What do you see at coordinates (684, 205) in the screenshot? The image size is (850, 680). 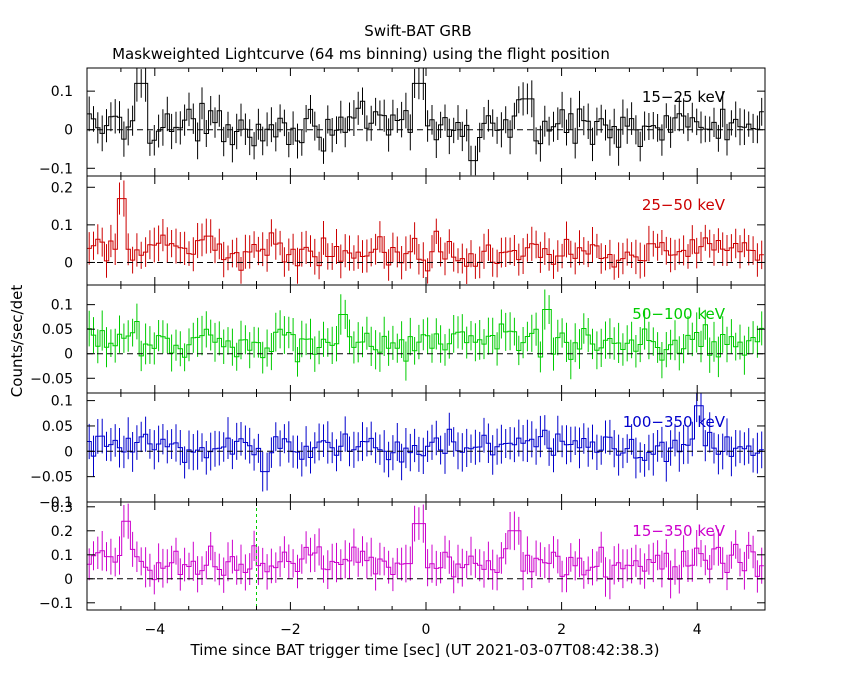 I see `panel-energy-label: 25−50 keV` at bounding box center [684, 205].